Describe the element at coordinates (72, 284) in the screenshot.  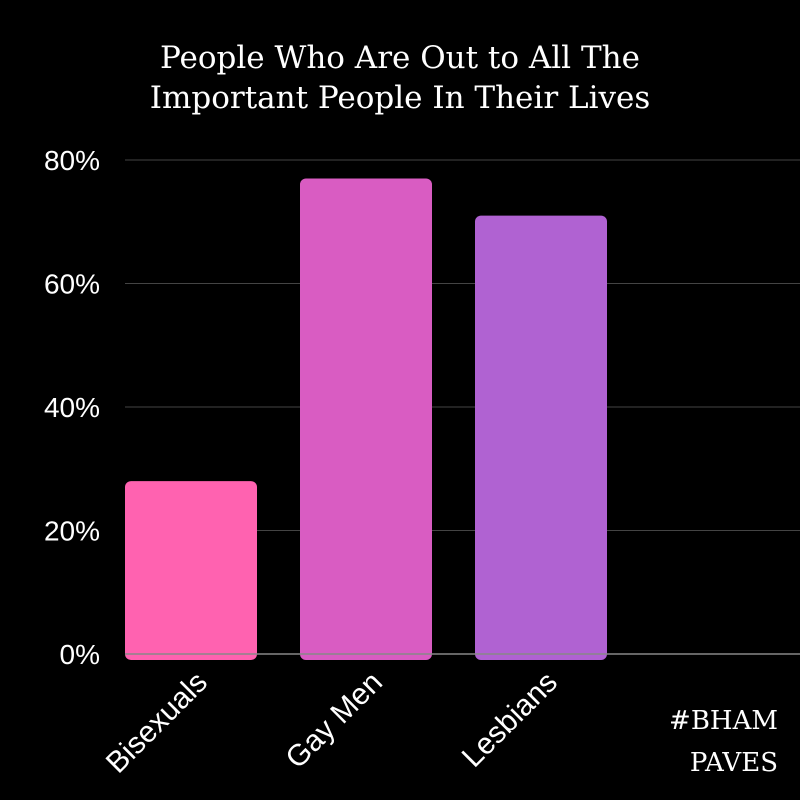
I see `y-tick-label: 60%` at that location.